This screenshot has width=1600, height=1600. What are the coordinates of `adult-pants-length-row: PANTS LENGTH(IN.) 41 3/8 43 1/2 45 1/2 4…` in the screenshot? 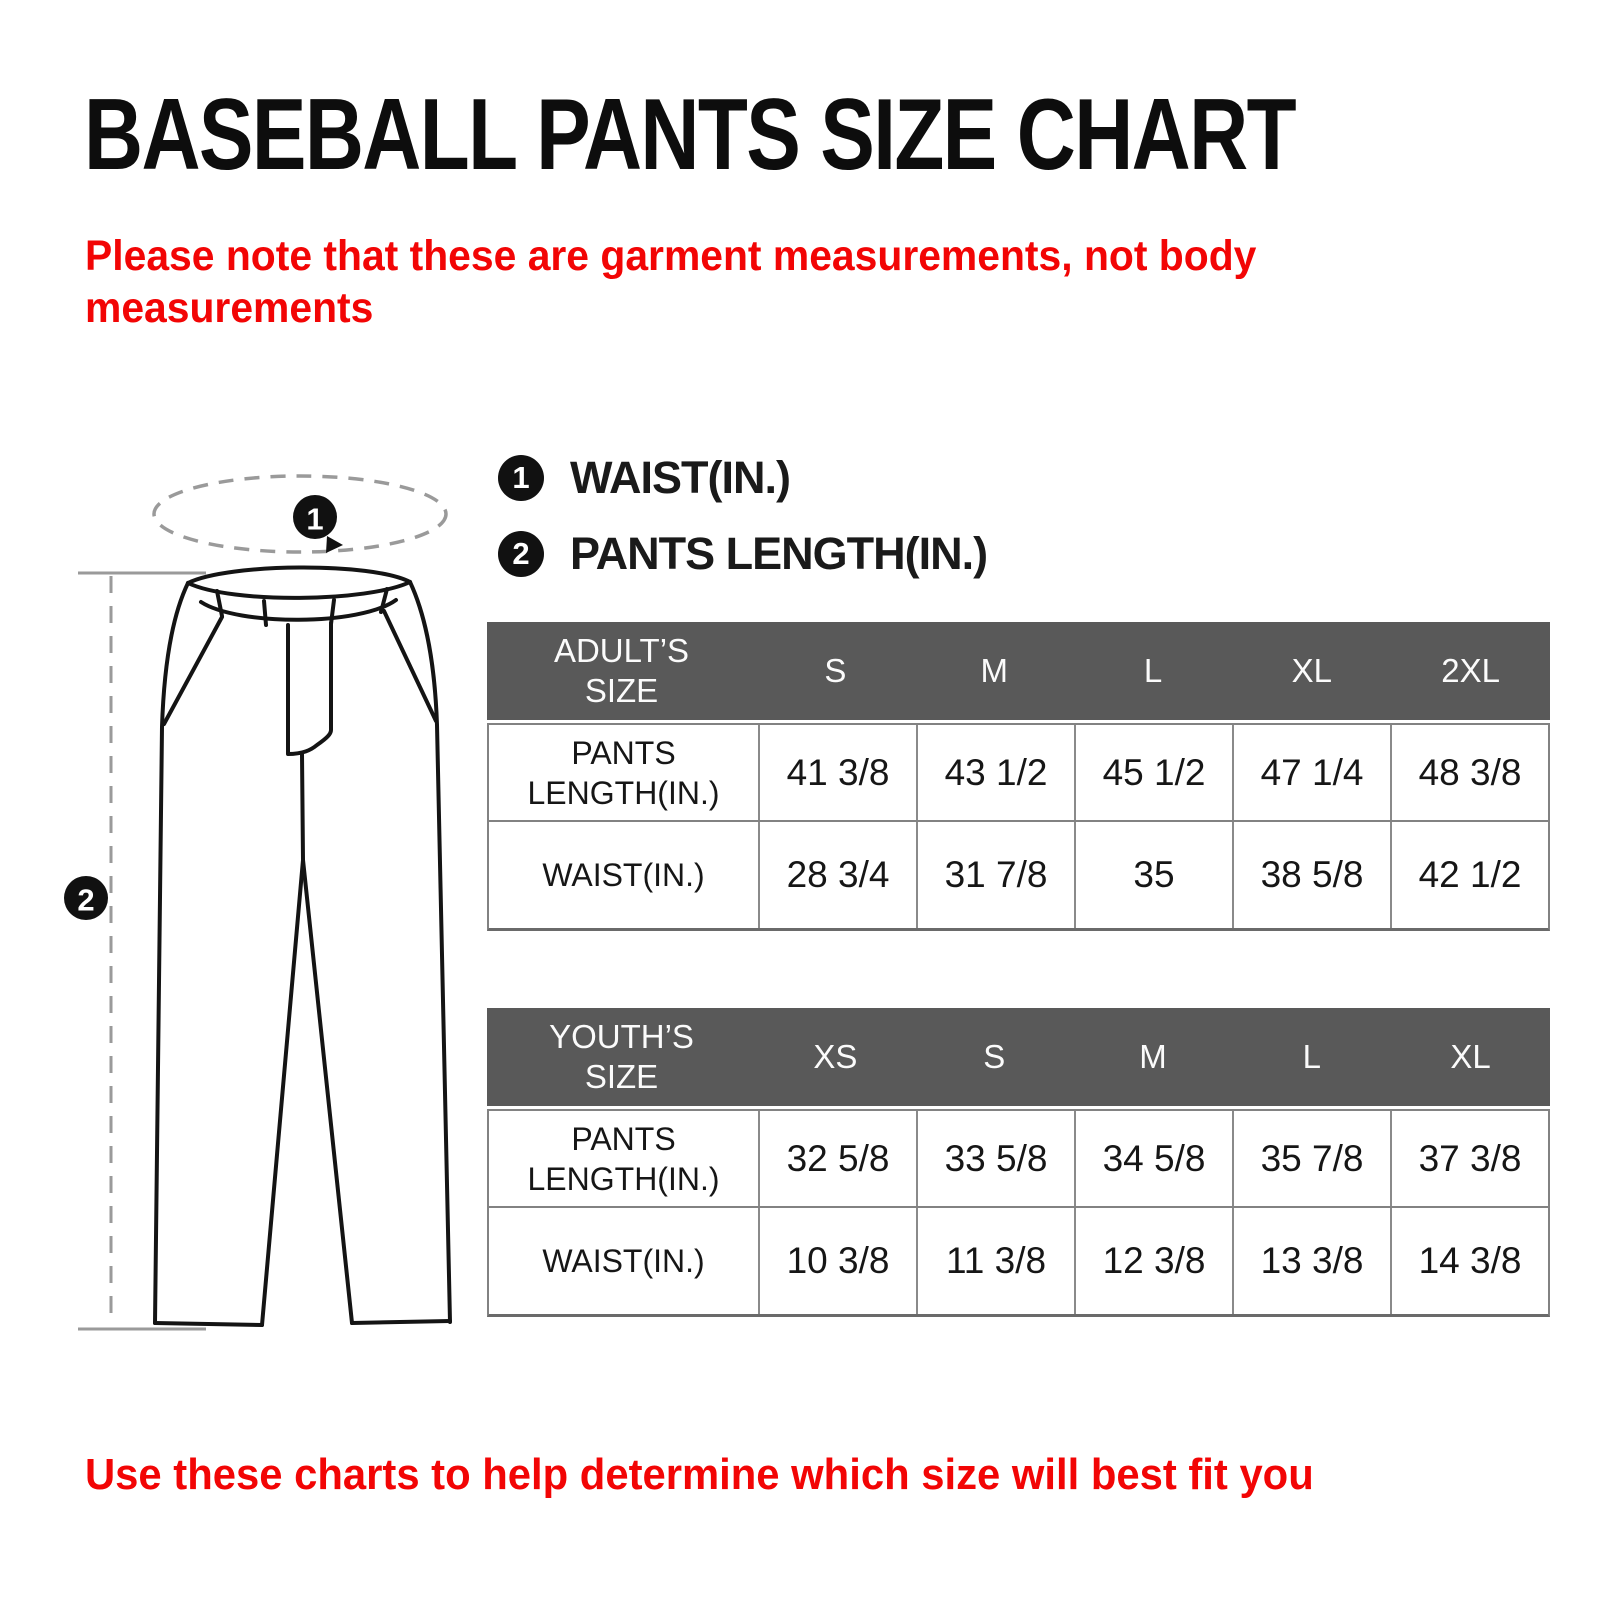 It's located at (1018, 772).